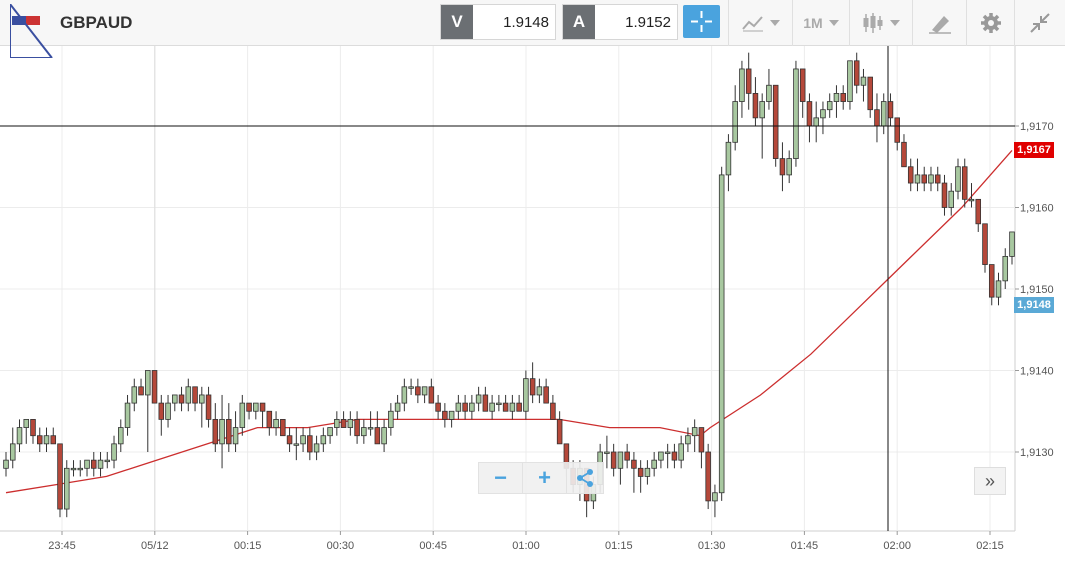  Describe the element at coordinates (96, 22) in the screenshot. I see `symbol-name: GBPAUD` at that location.